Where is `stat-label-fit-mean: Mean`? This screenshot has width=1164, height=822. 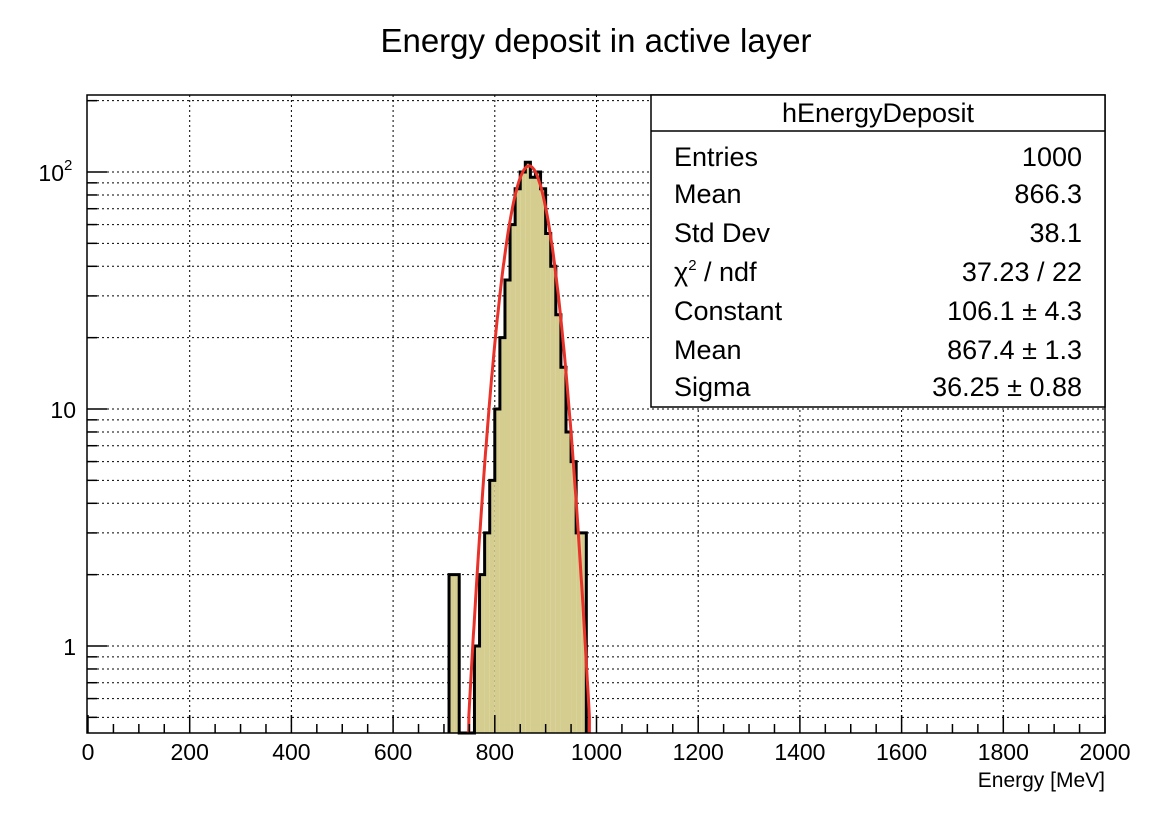
stat-label-fit-mean: Mean is located at coordinates (708, 350).